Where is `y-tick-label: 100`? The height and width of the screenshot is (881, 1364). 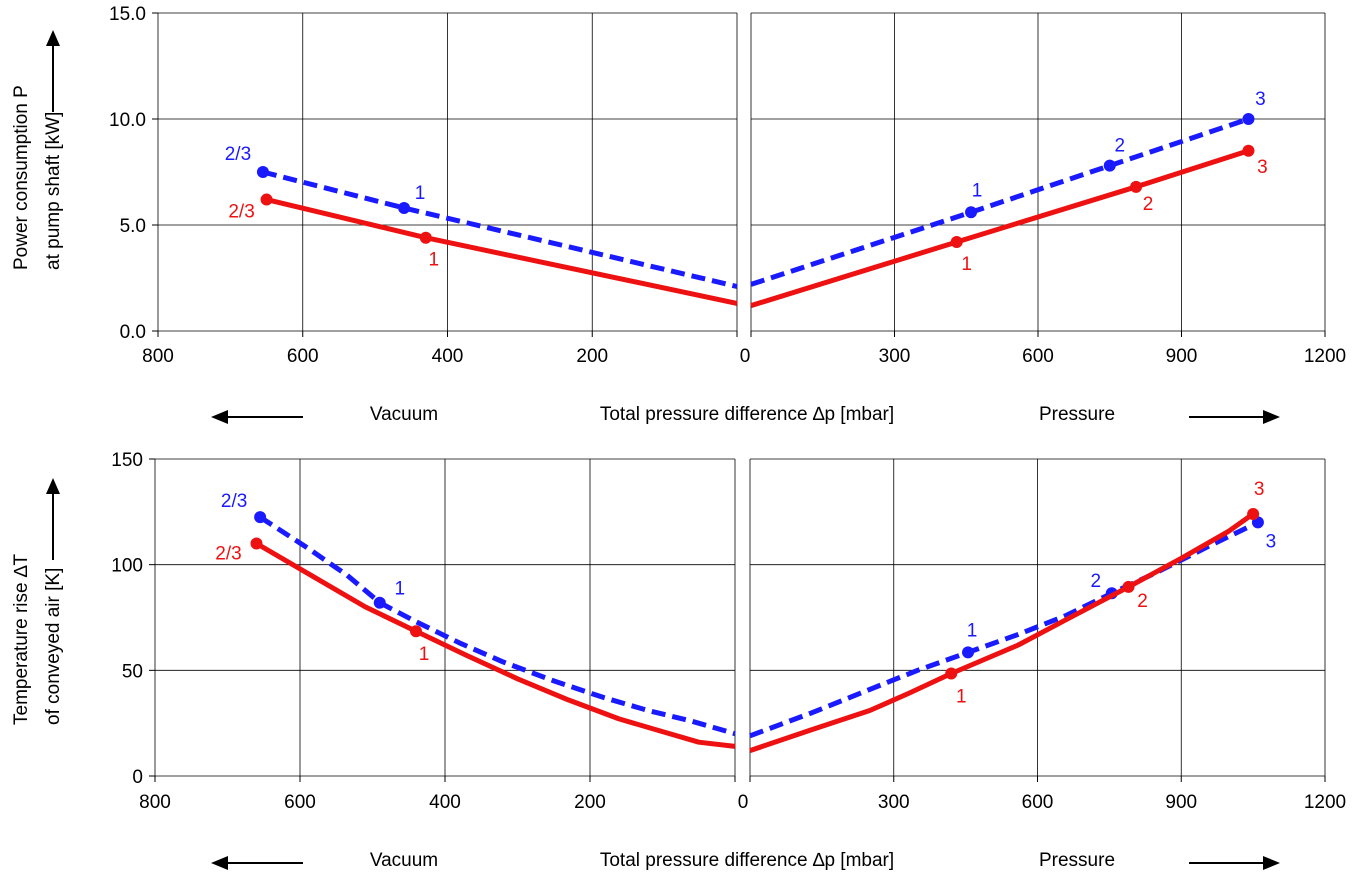
y-tick-label: 100 is located at coordinates (127, 566).